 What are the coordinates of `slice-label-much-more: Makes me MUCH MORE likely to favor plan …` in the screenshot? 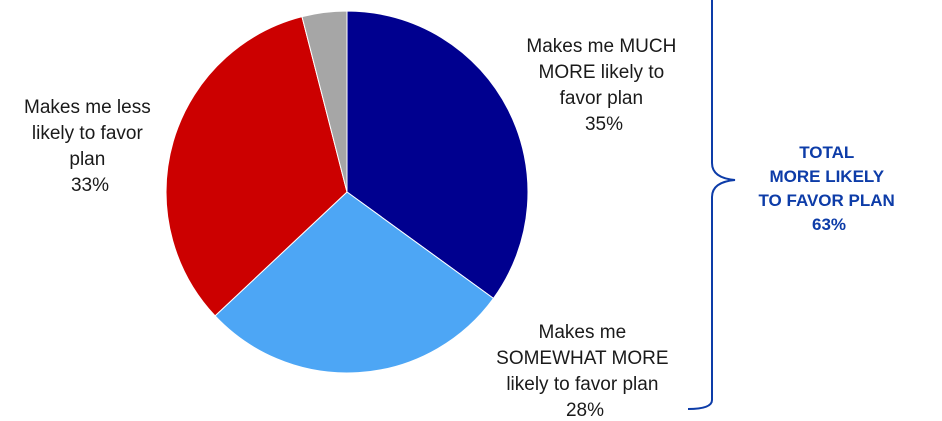 It's located at (603, 85).